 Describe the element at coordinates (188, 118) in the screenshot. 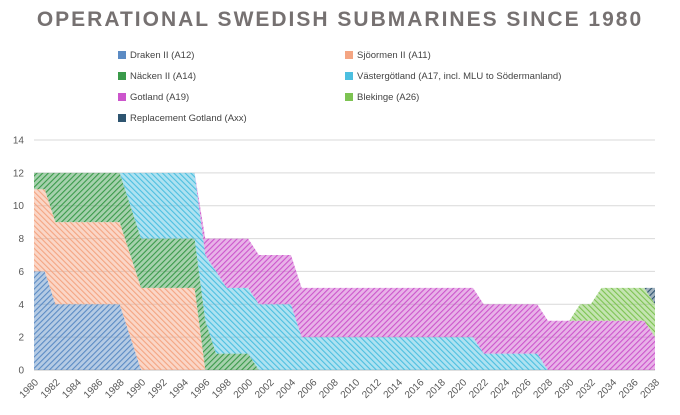

I see `legend-label: Replacement Gotland (Axx)` at that location.